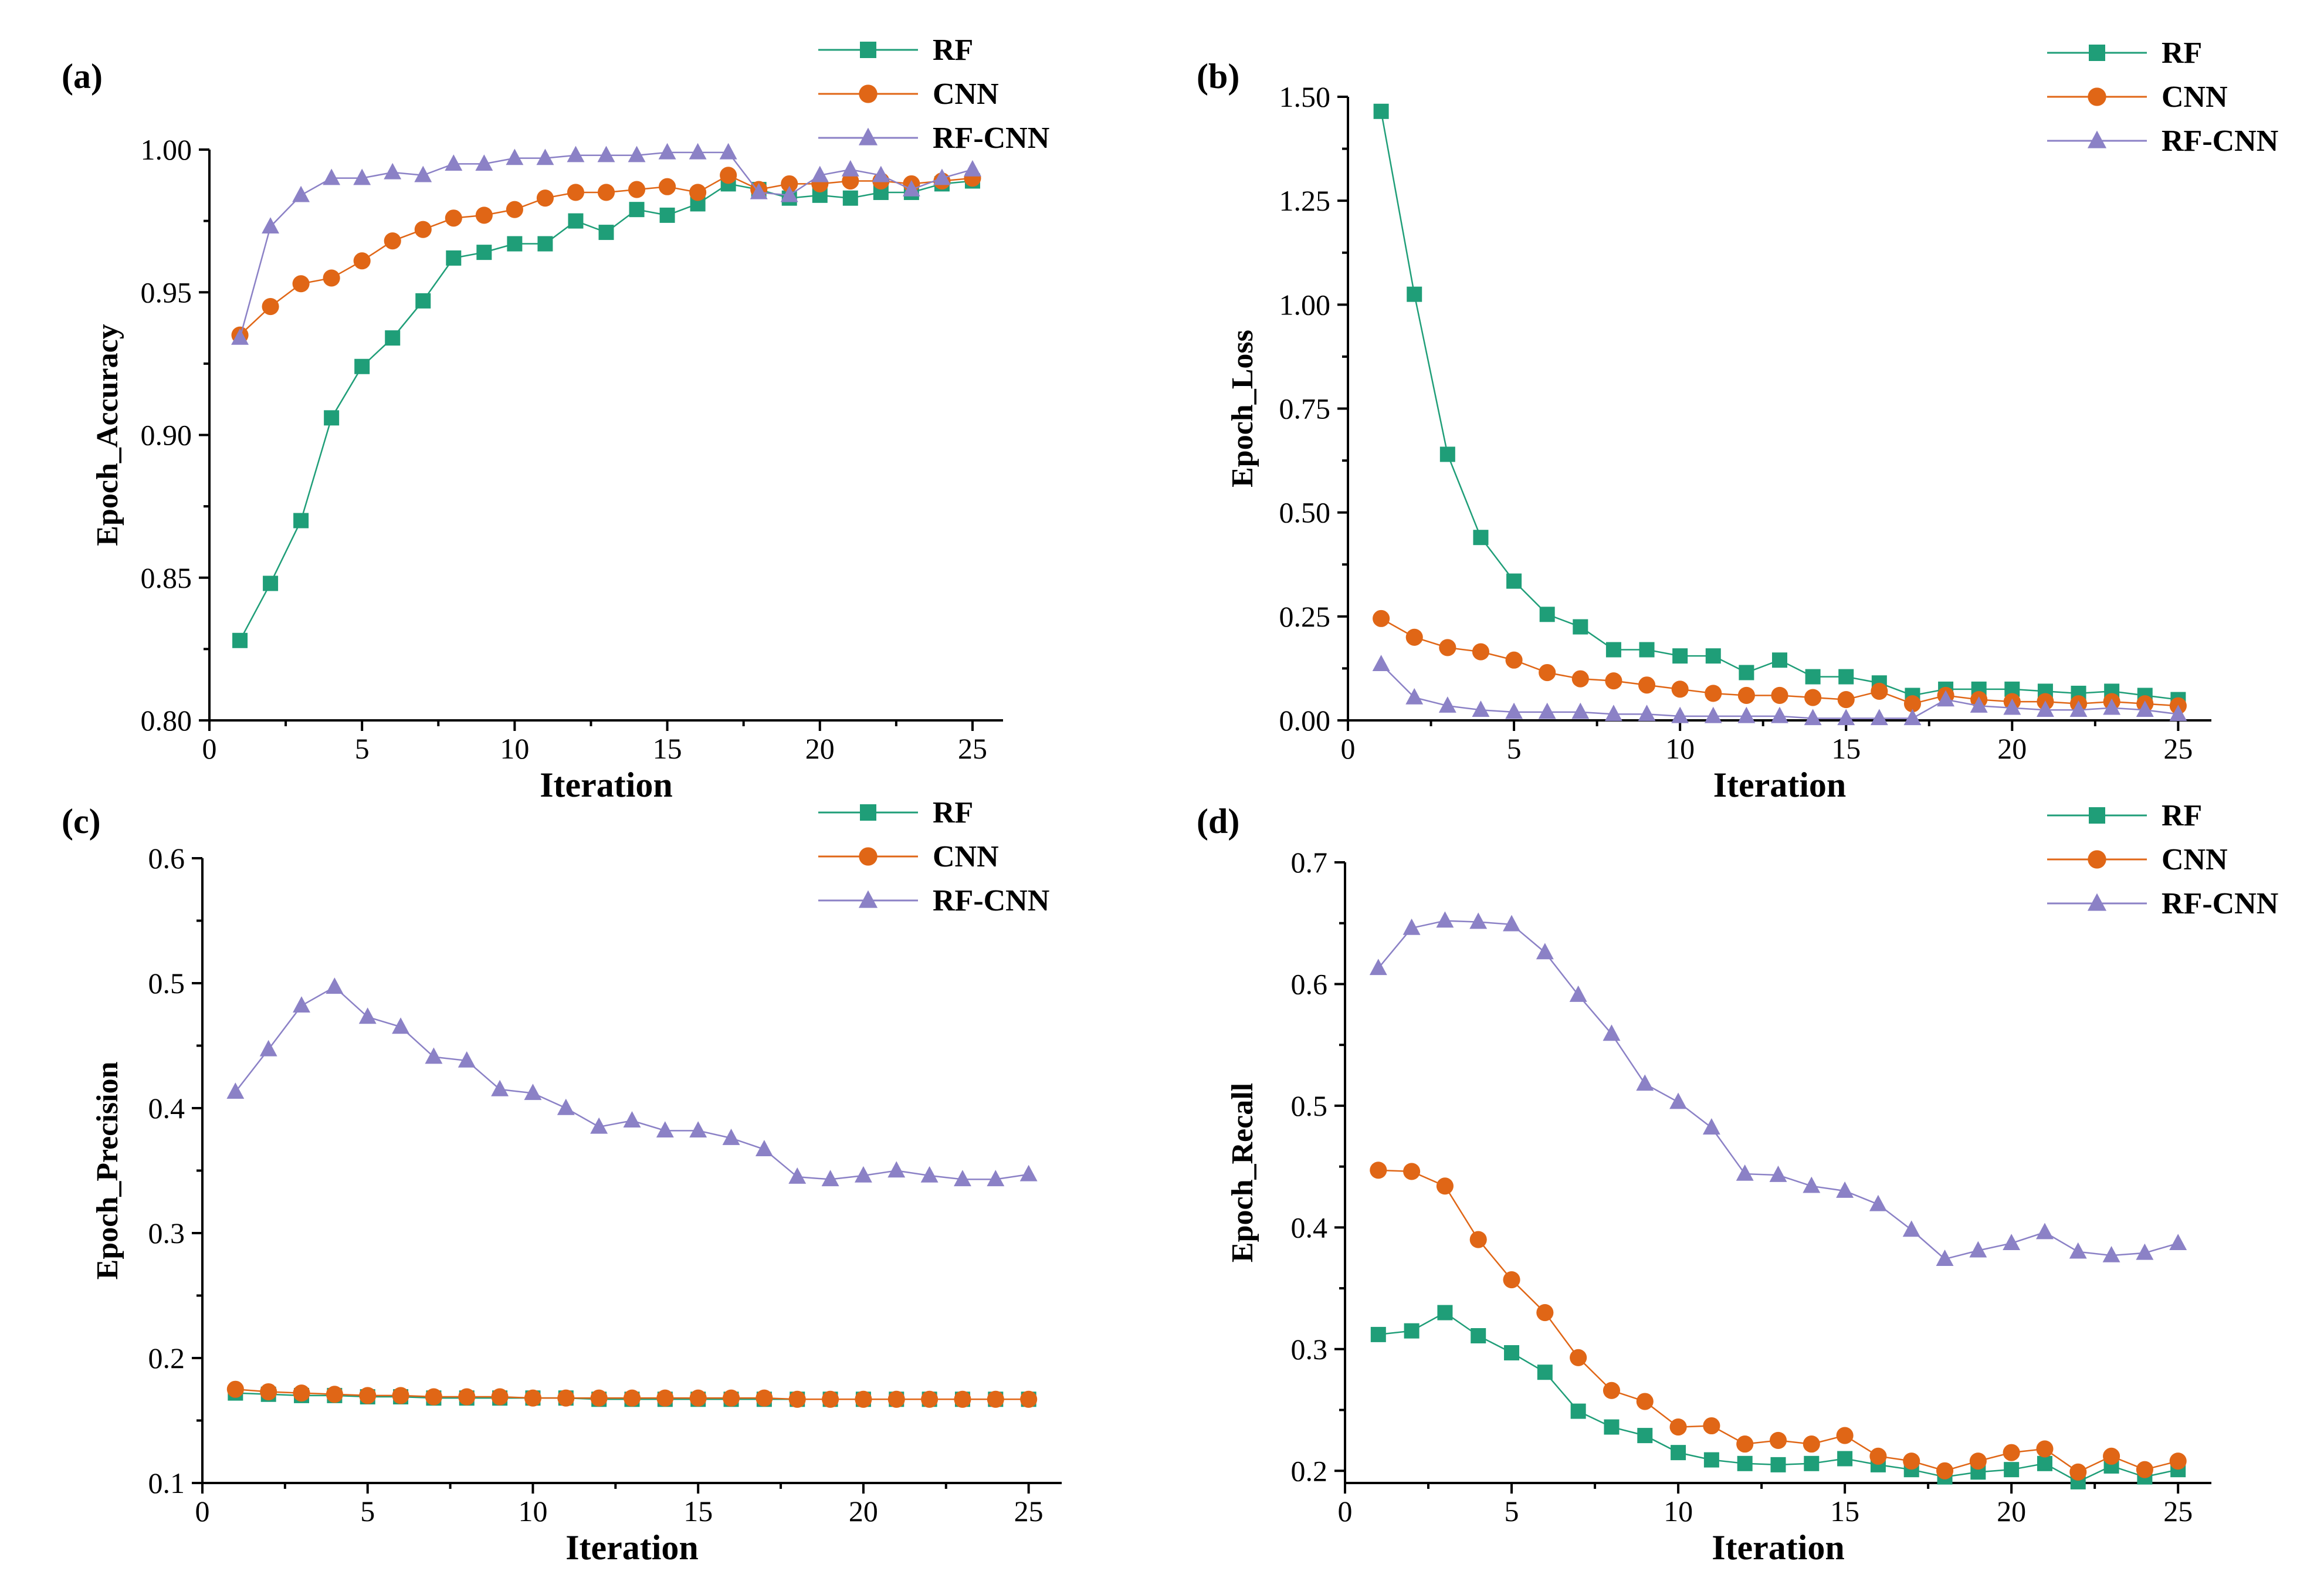 The width and height of the screenshot is (2324, 1588). I want to click on legend-label-rf-cnn: RF-CNN, so click(2220, 141).